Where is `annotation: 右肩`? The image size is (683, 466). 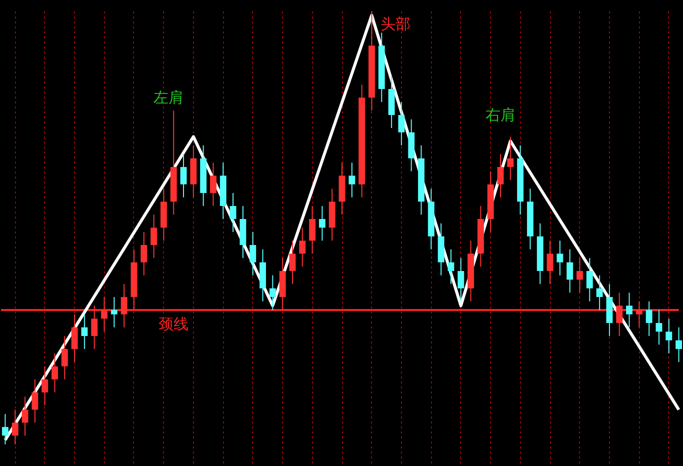
annotation: 右肩 is located at coordinates (500, 115).